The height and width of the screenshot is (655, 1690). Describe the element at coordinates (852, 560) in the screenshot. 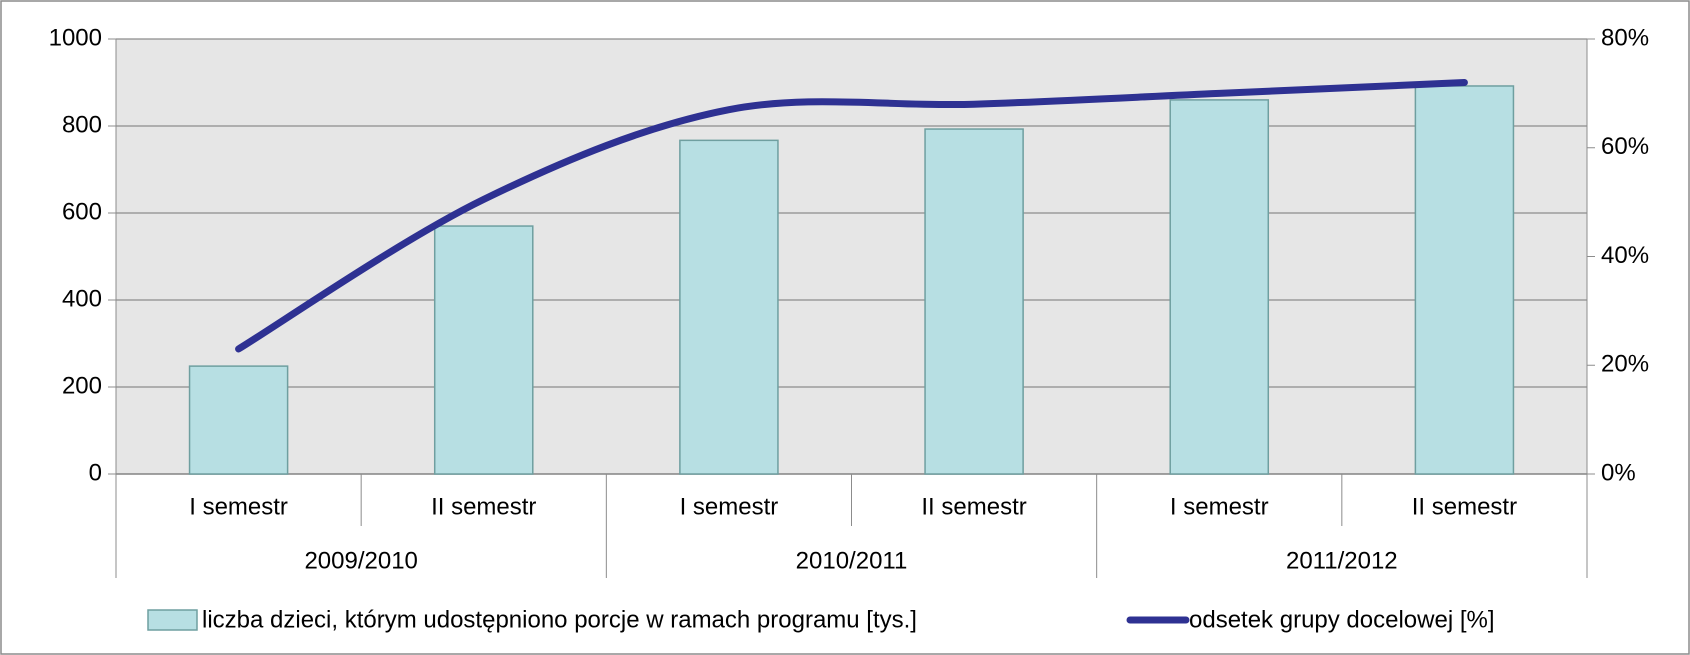

I see `x-group-label: 2010/2011` at that location.